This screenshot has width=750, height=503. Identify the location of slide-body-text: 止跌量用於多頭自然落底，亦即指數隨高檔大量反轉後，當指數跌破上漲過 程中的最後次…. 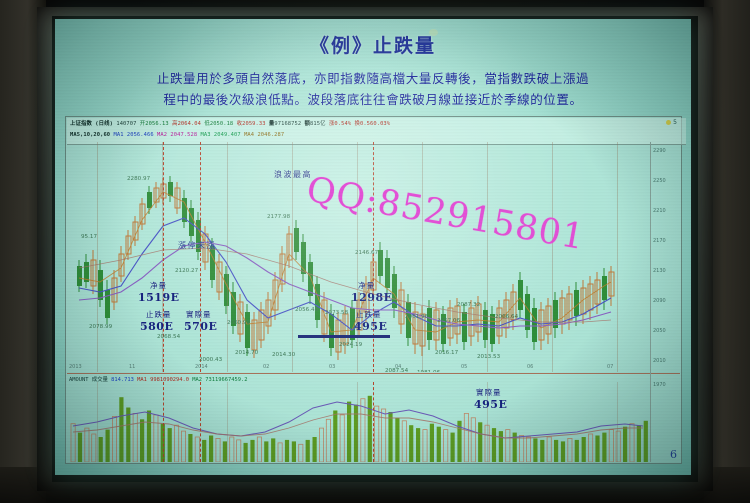
(373, 89).